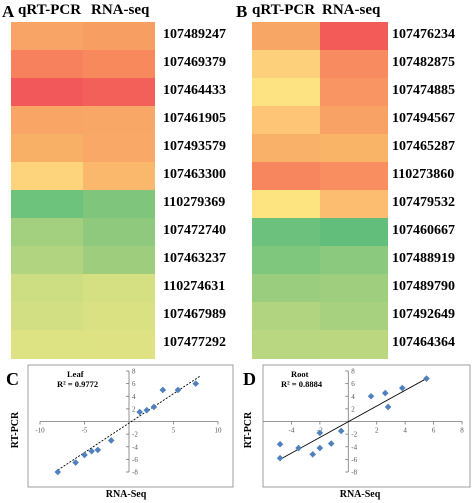 This screenshot has height=503, width=474. I want to click on gene-id-label: 107467989, so click(194, 314).